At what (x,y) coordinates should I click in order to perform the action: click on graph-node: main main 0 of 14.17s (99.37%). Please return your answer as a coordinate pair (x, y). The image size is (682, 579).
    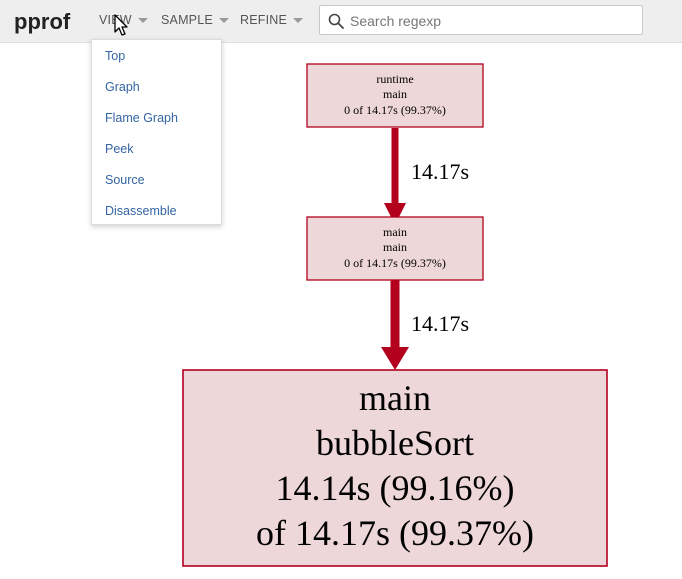
    Looking at the image, I should click on (395, 248).